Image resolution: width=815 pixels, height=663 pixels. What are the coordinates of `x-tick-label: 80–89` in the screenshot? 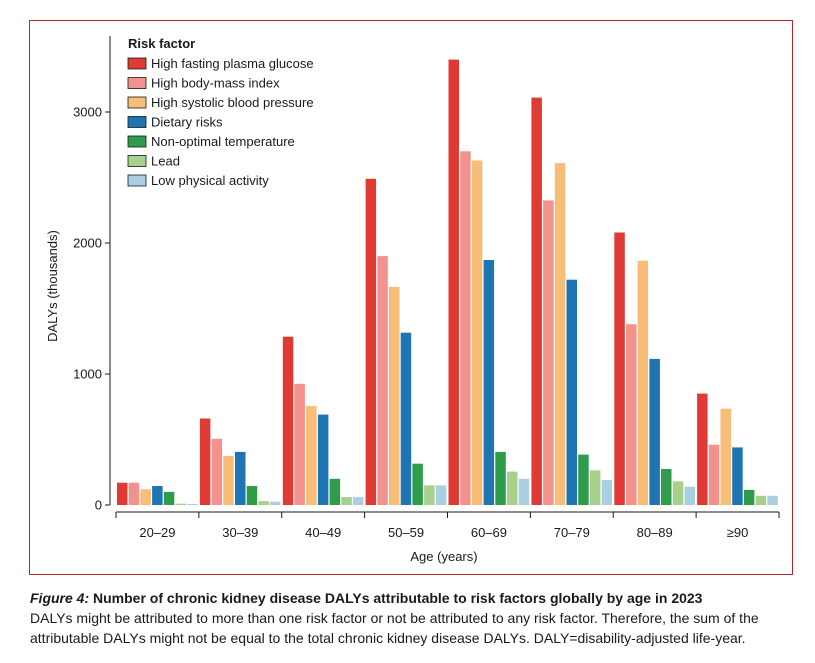 It's located at (655, 532).